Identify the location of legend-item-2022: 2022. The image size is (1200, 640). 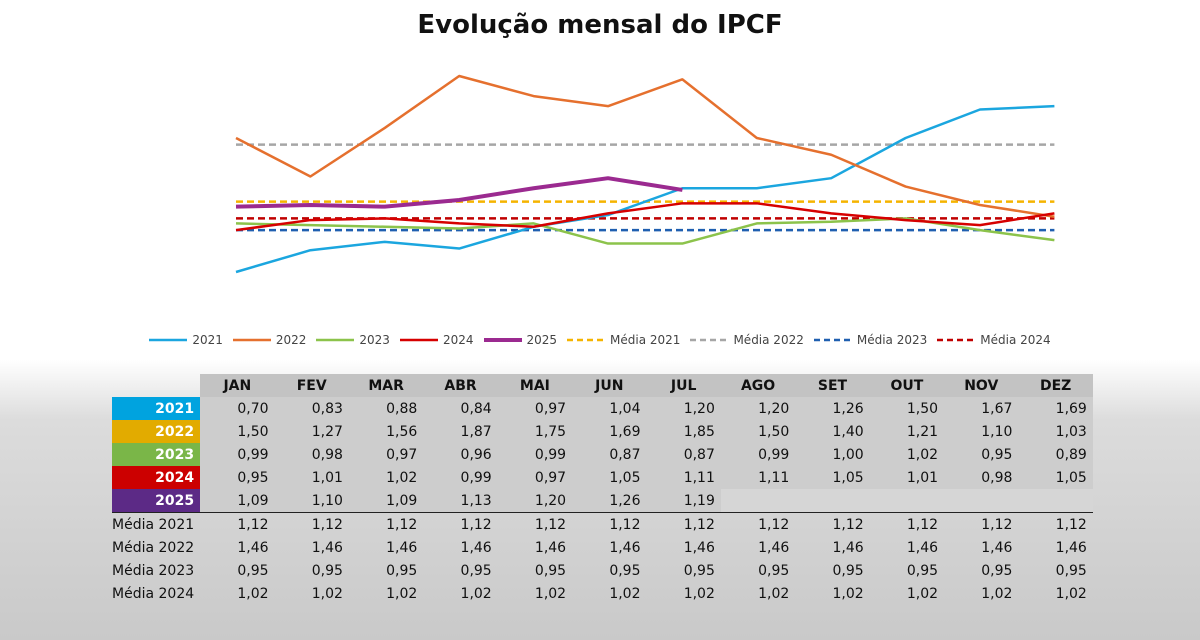
(269, 340).